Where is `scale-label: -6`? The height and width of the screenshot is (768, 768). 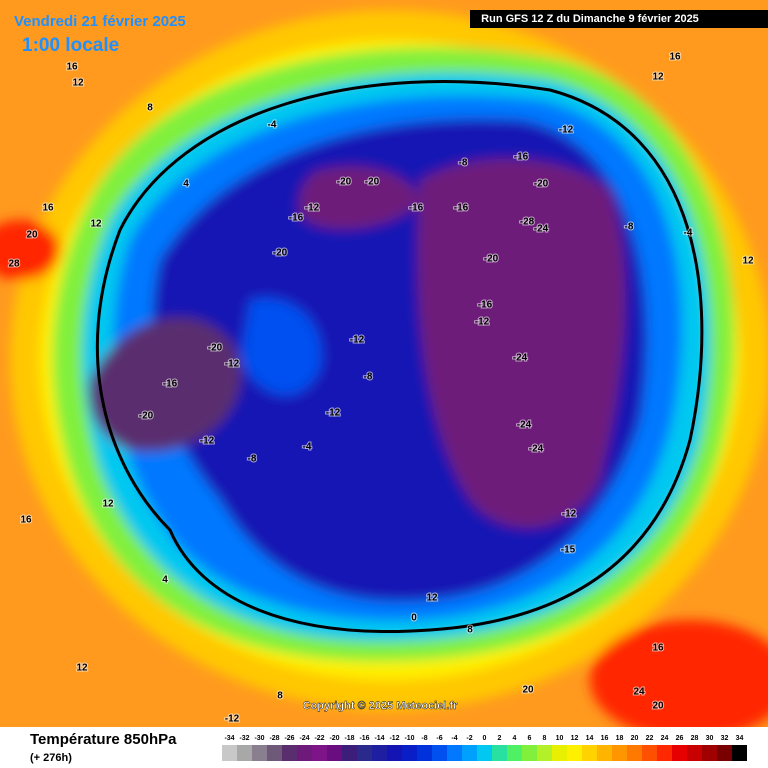 scale-label: -6 is located at coordinates (439, 738).